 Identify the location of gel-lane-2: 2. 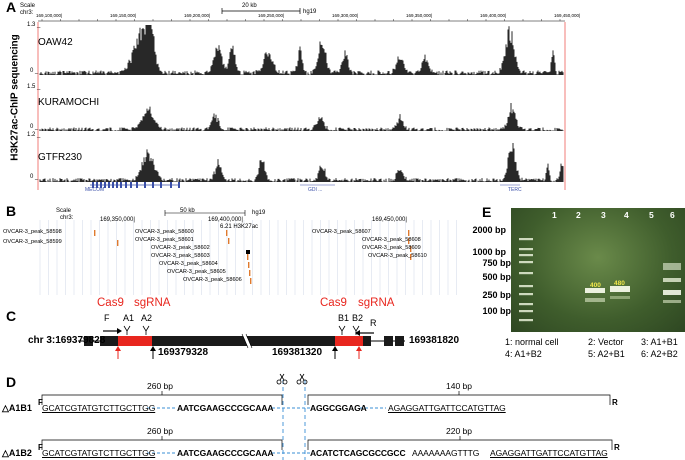
(578, 215).